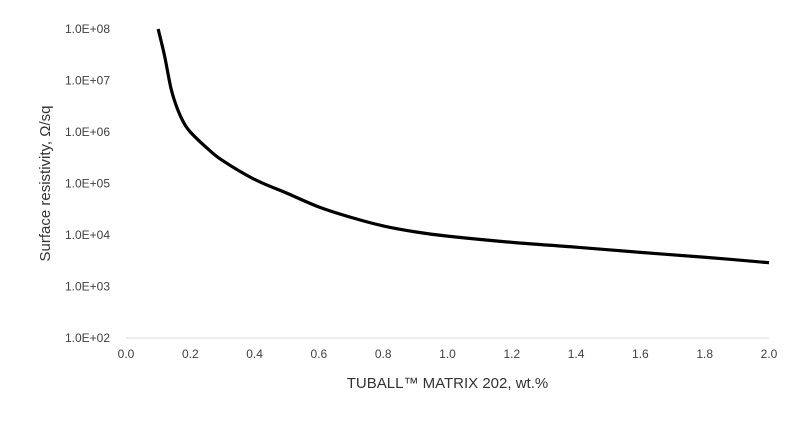  I want to click on x-tick-label: 1.0, so click(447, 354).